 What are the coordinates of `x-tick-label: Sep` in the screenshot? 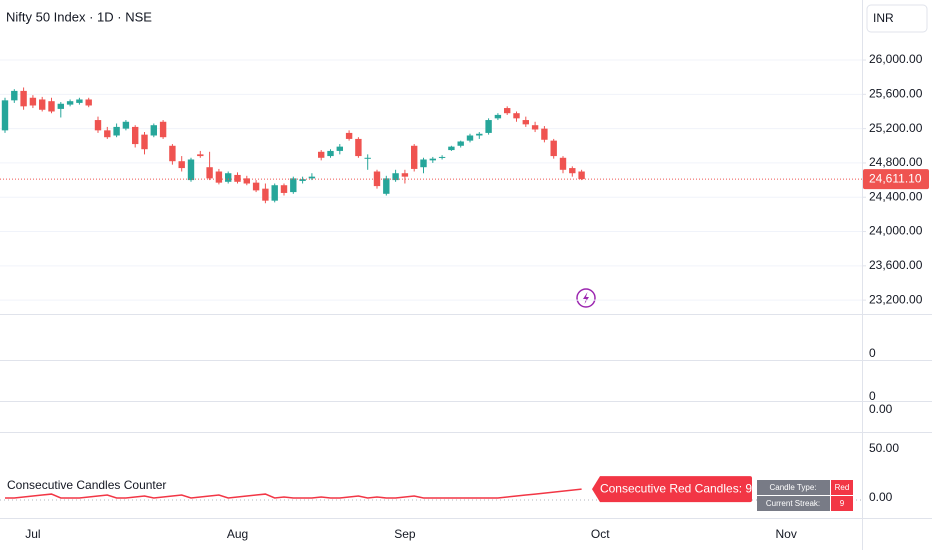 It's located at (405, 534).